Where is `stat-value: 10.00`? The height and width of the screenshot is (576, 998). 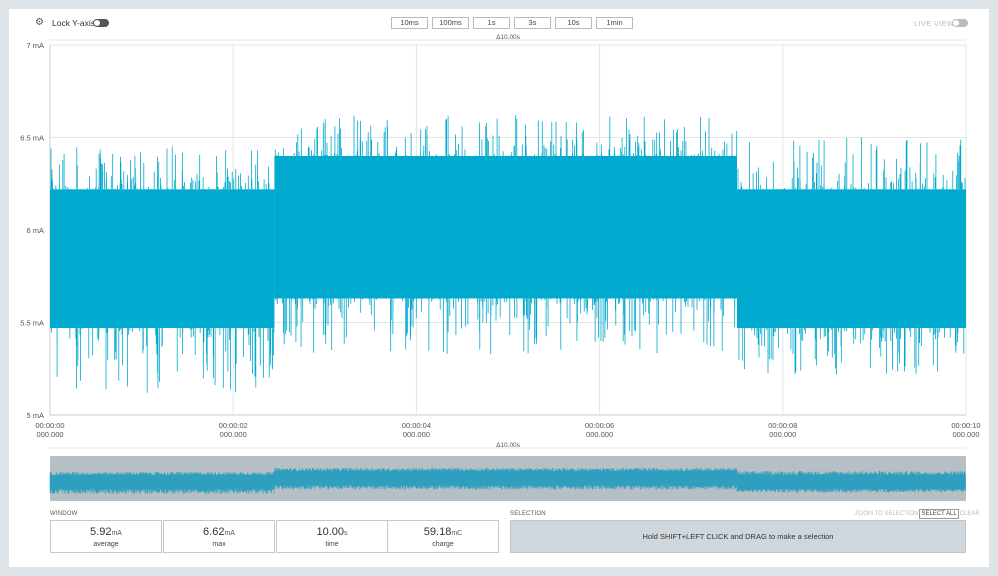
stat-value: 10.00 is located at coordinates (330, 532).